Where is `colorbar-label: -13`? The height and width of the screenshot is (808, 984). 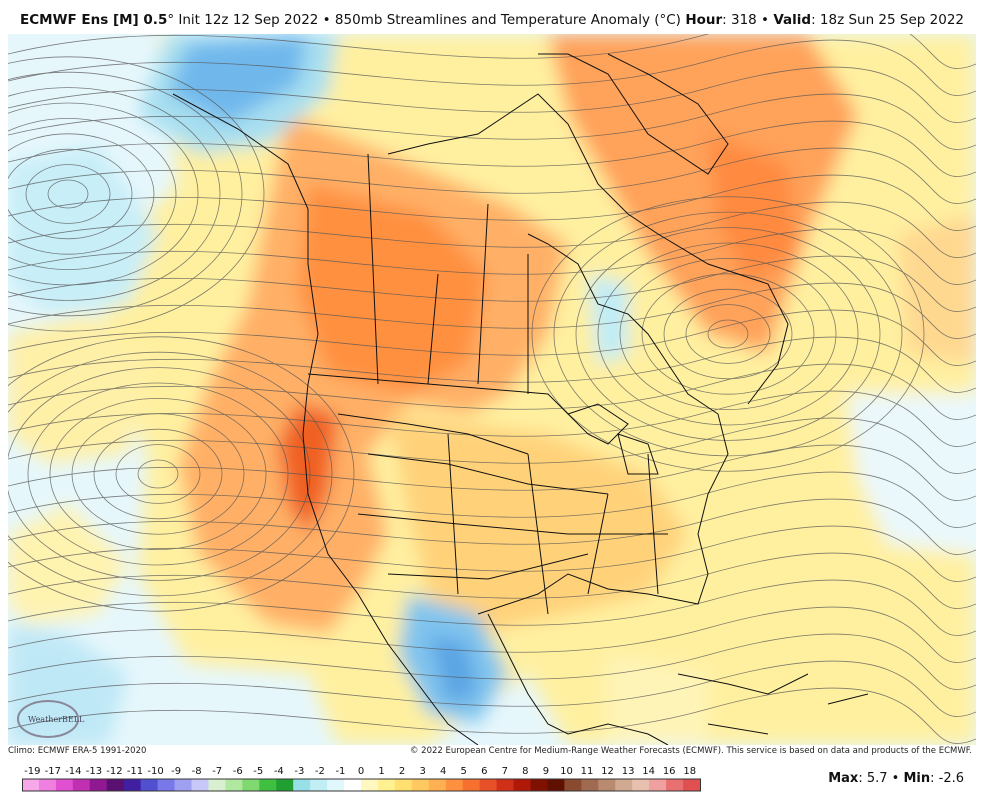
colorbar-label: -13 is located at coordinates (94, 771).